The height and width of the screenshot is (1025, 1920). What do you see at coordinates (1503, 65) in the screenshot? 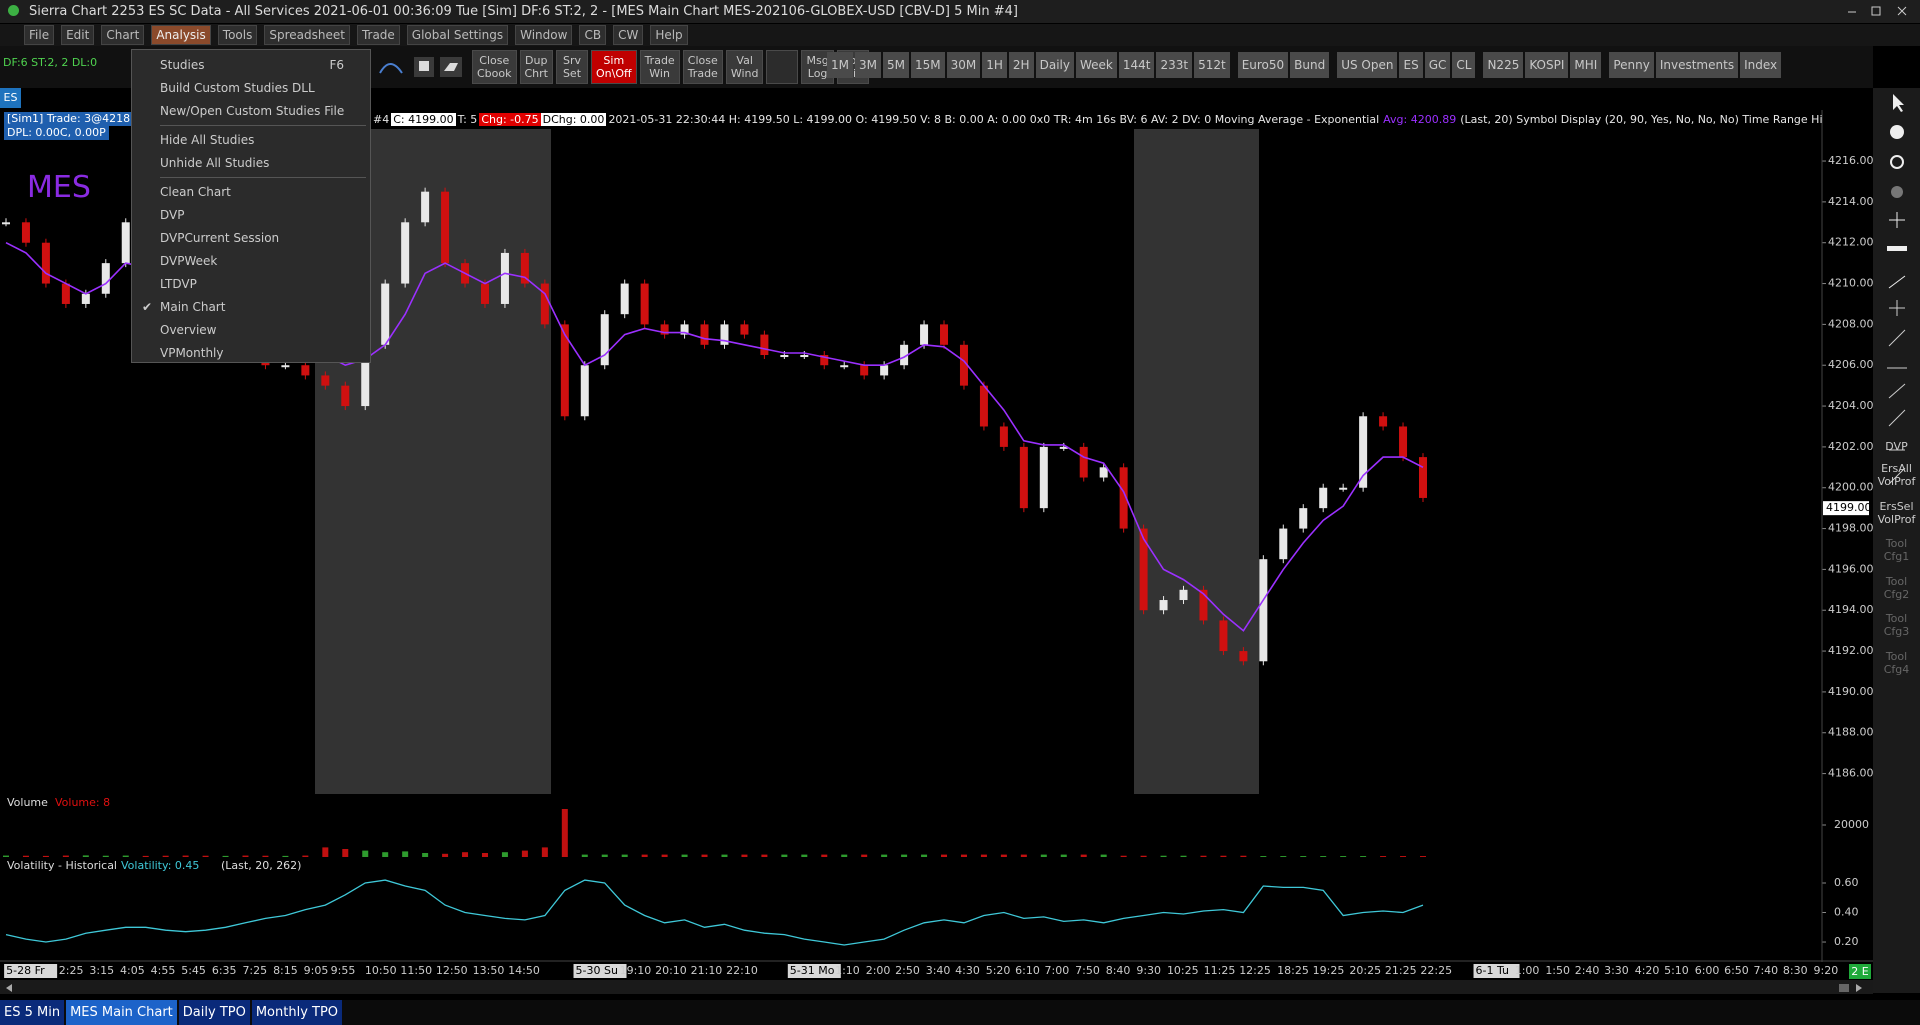
I see `interval-button: N225` at bounding box center [1503, 65].